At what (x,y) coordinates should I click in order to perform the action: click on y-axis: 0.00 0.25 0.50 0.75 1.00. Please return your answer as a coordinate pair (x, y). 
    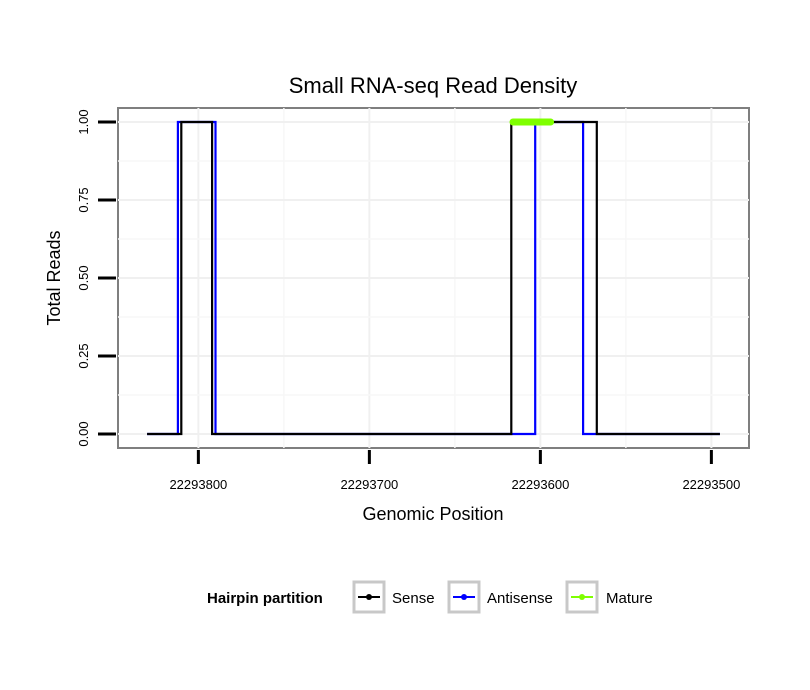
    Looking at the image, I should click on (96, 278).